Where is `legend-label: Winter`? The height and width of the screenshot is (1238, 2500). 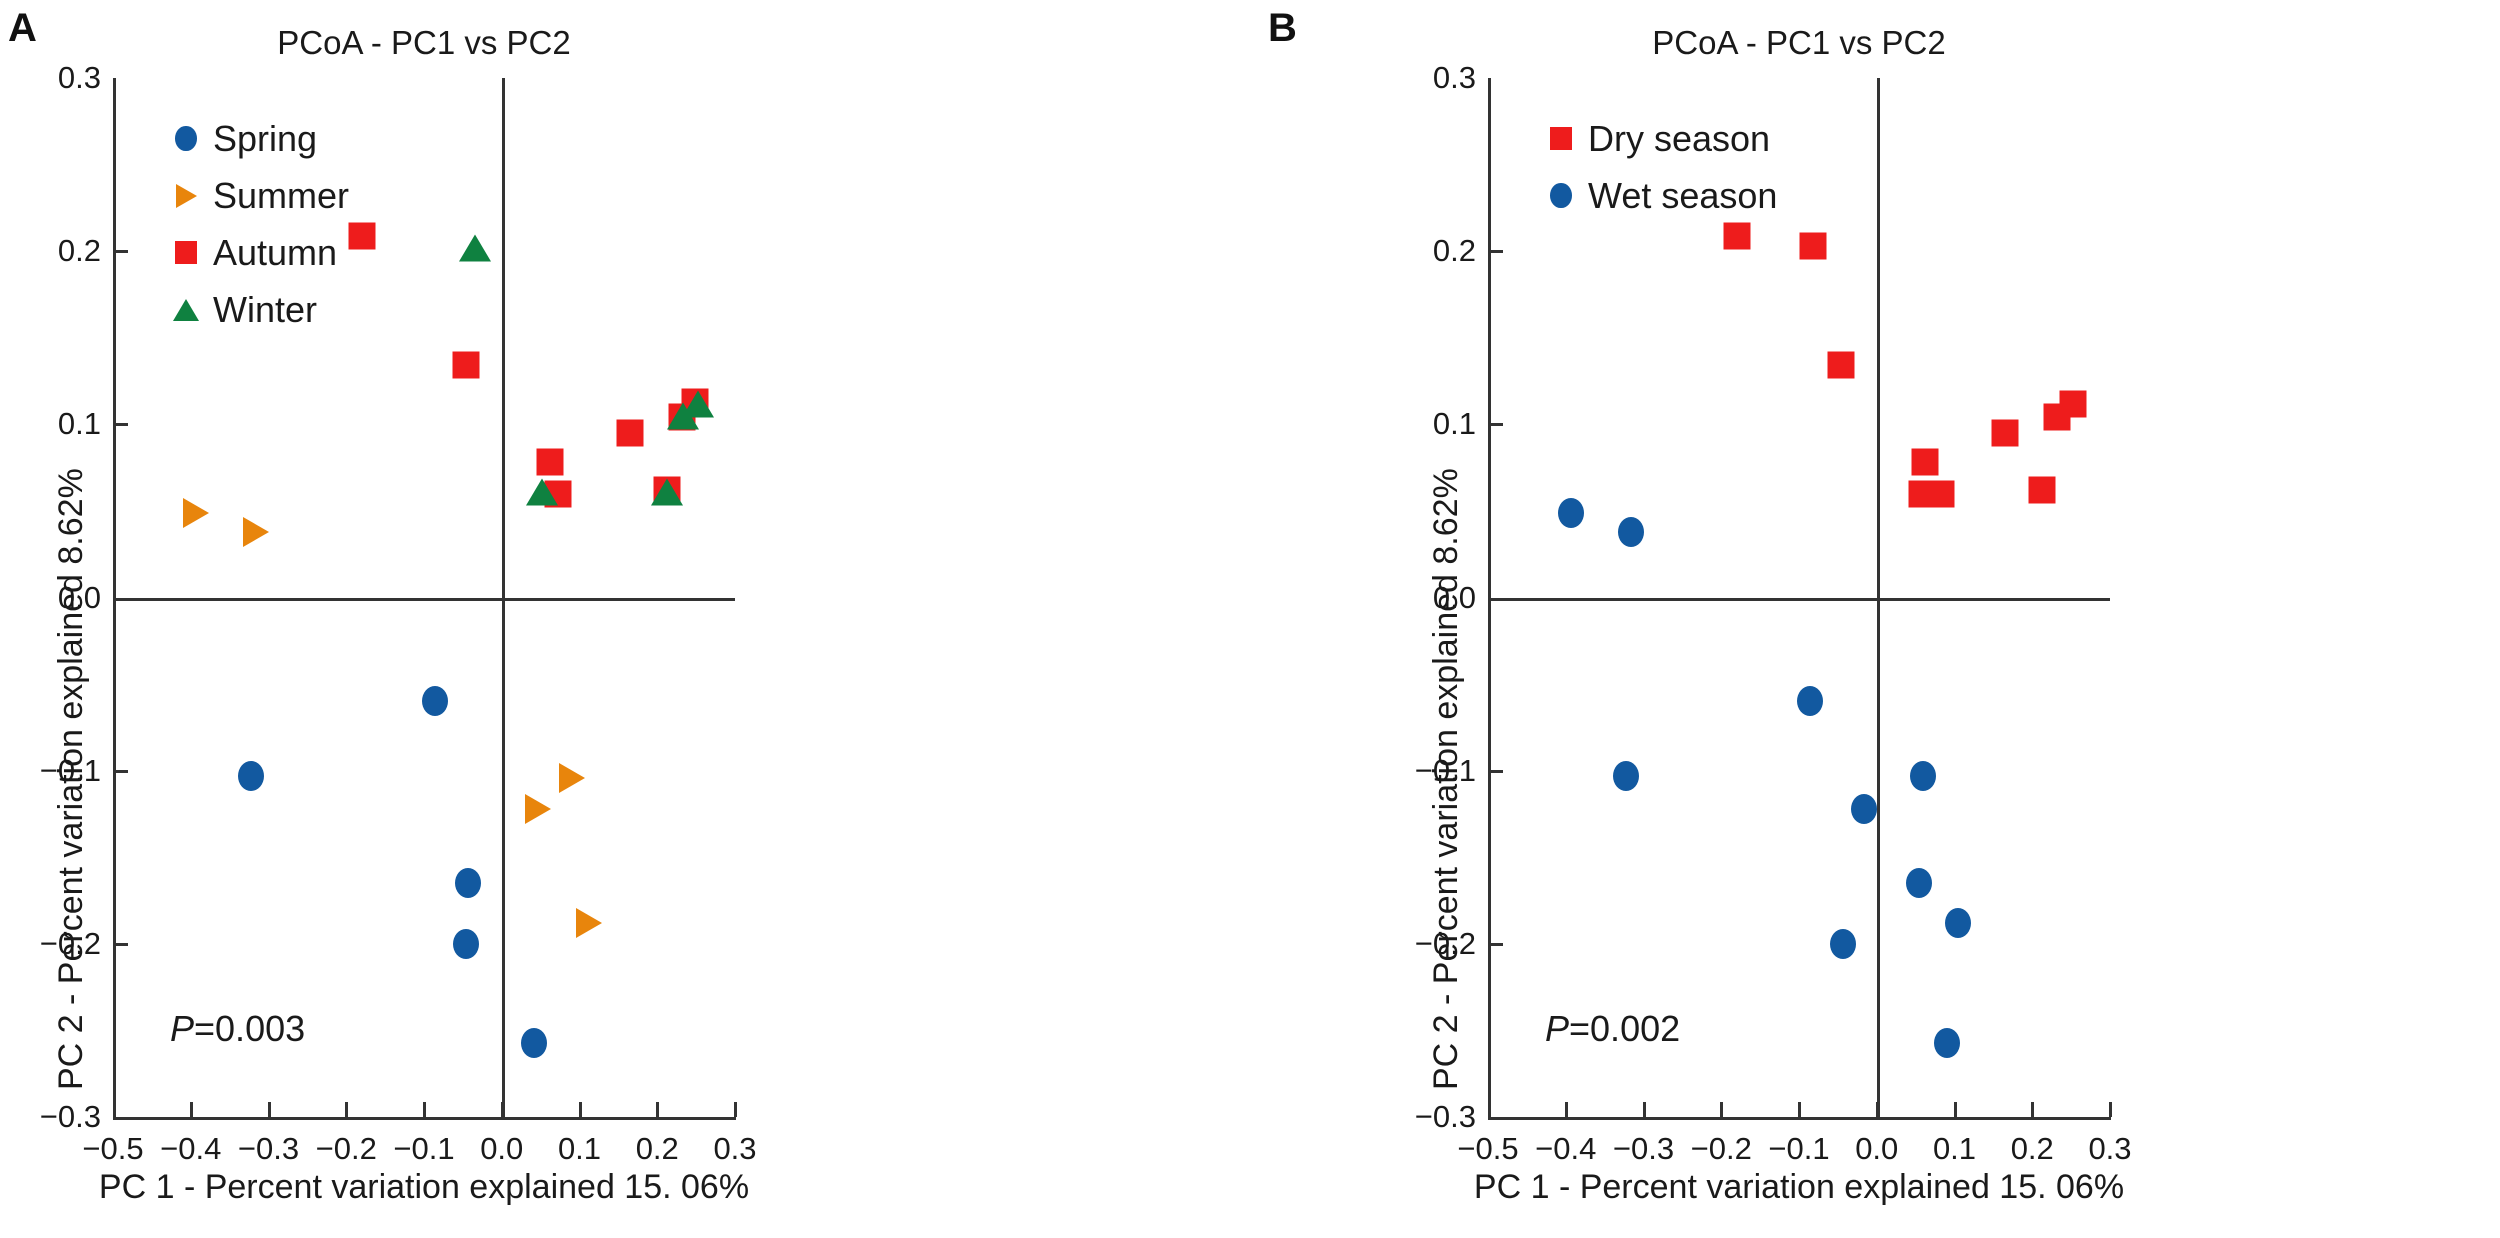 legend-label: Winter is located at coordinates (265, 309).